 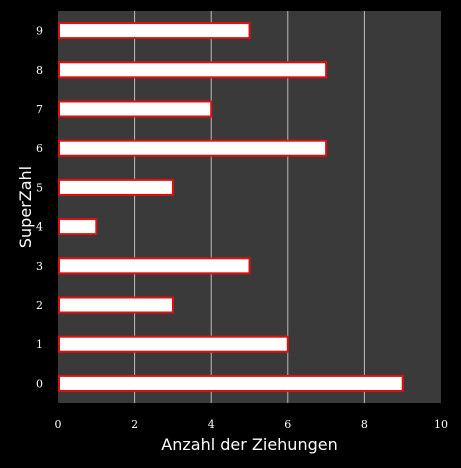 I want to click on y-tick-label: 1, so click(x=39, y=344).